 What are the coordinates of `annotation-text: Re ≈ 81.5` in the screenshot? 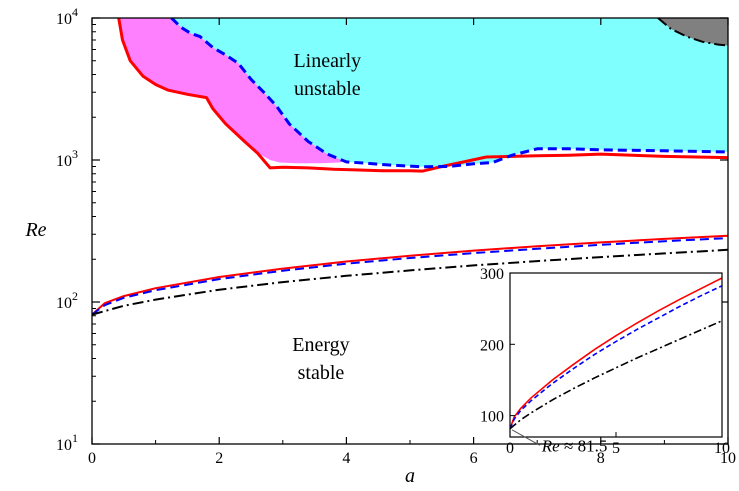 It's located at (574, 445).